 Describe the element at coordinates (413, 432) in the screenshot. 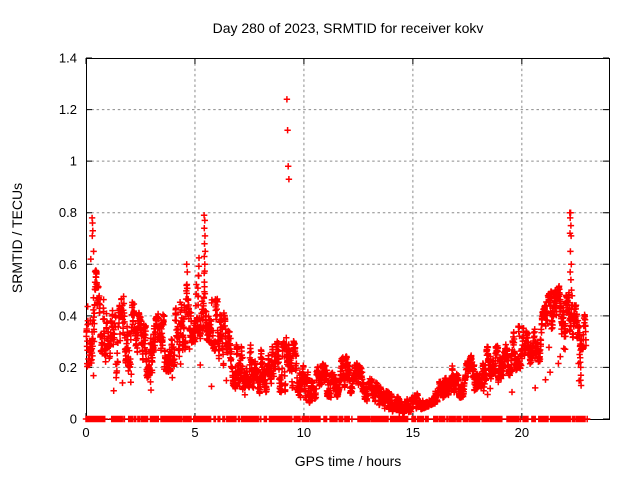

I see `x-tick-label: 15` at that location.